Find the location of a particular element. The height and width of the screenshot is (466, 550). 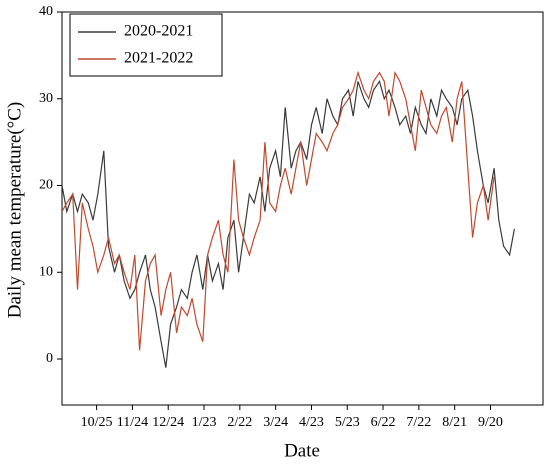

y-tick-label: 10 is located at coordinates (46, 271).